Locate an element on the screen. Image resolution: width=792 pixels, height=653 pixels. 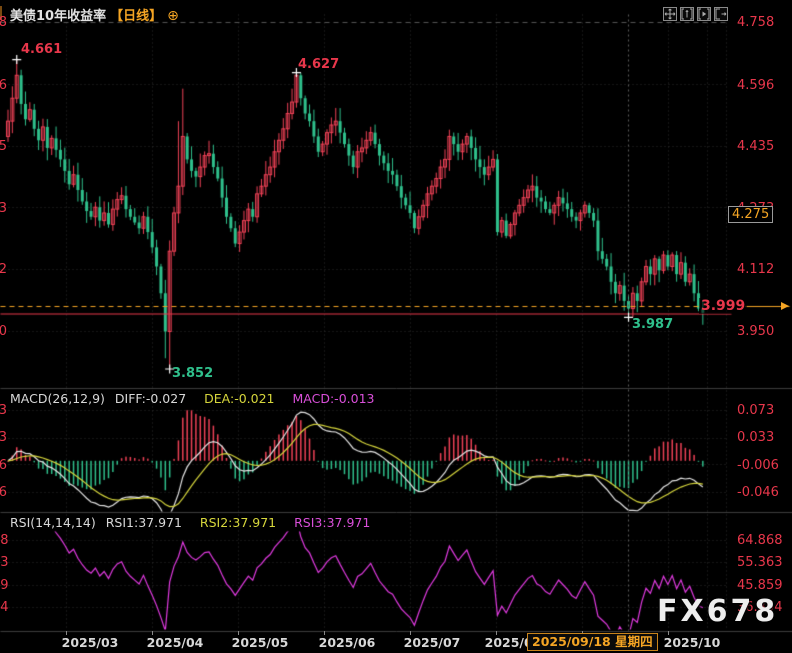
date-axis-label: 2025/04 is located at coordinates (175, 642).